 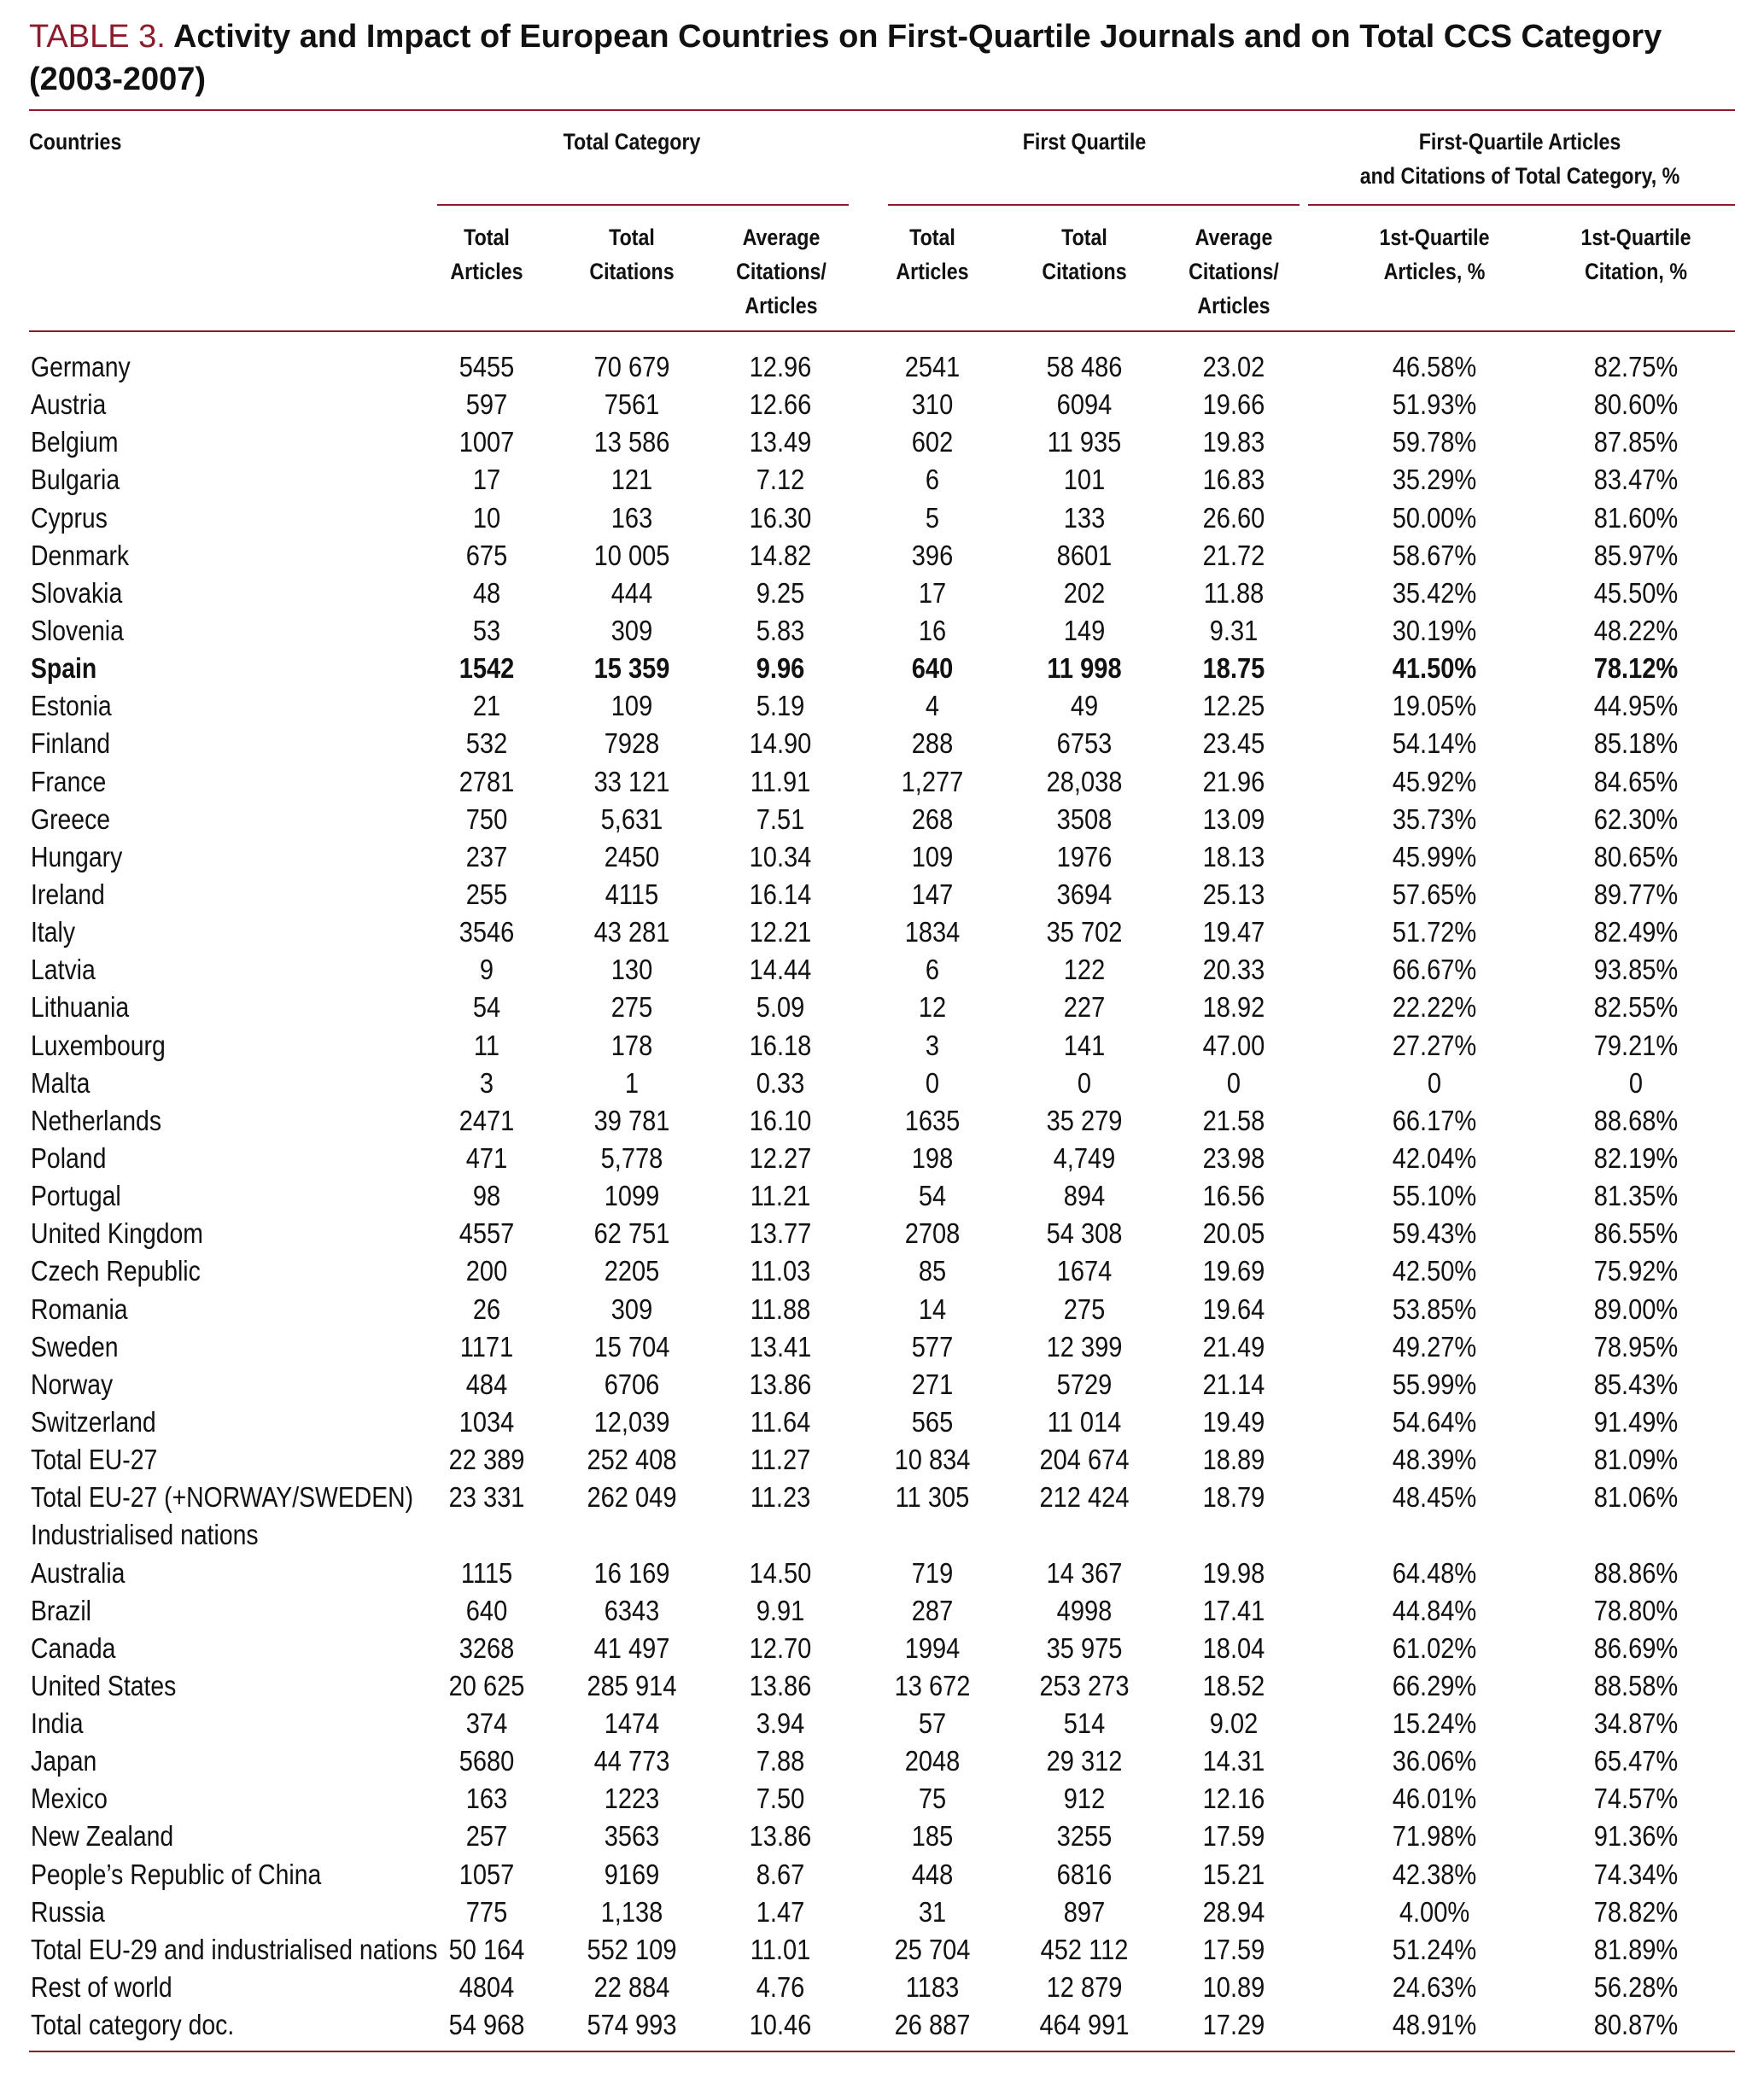 I want to click on row-country-name: Canada, so click(x=73, y=1647).